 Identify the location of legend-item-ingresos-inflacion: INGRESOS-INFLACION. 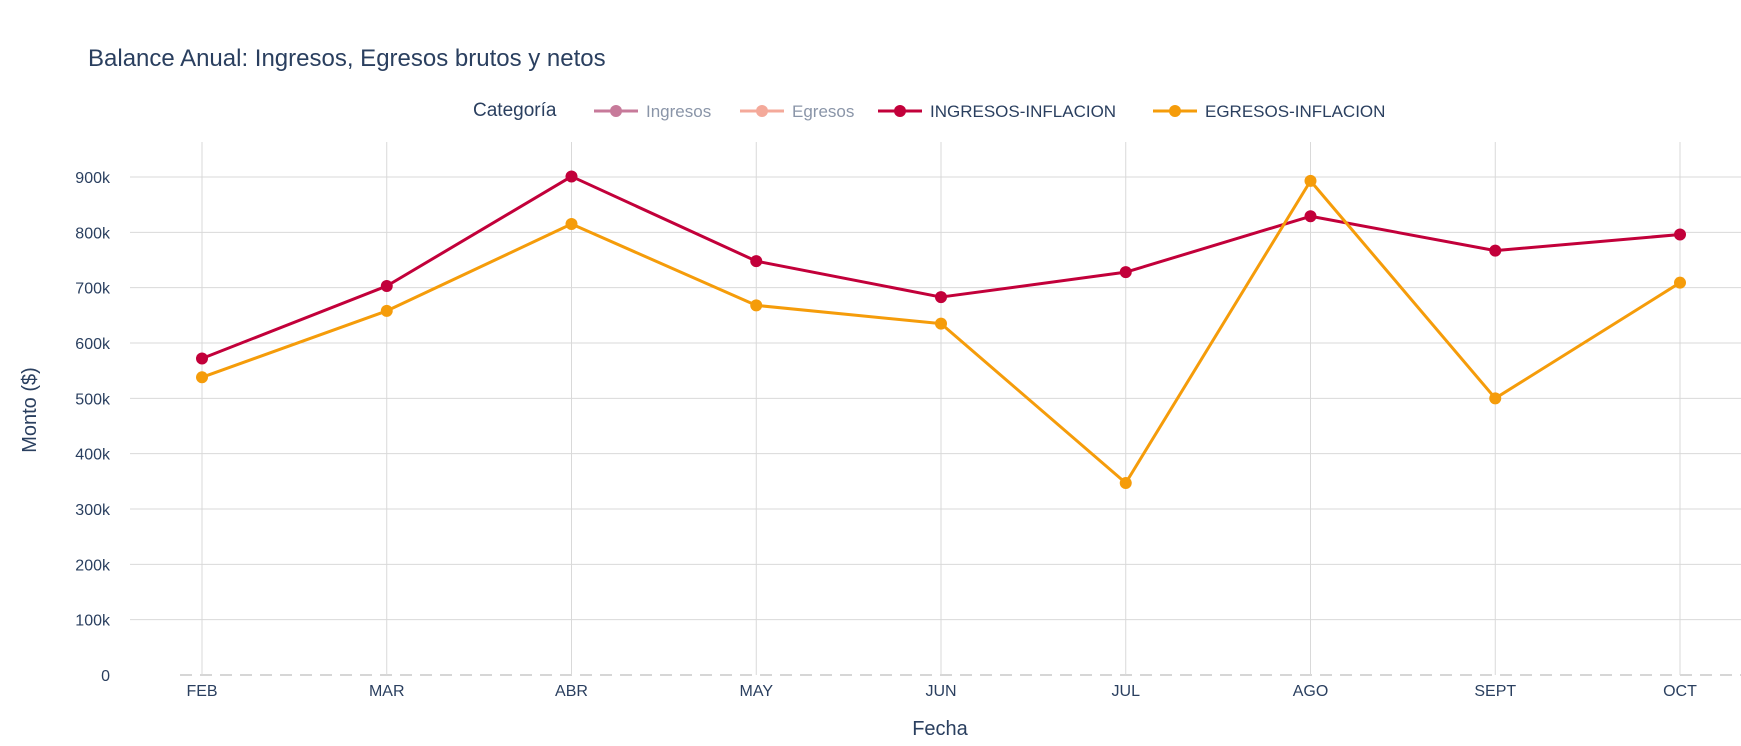
(997, 111).